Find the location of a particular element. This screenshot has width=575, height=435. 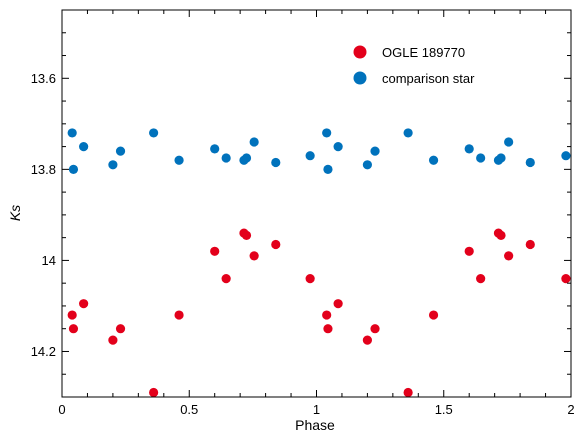

y-tick-label: 14 is located at coordinates (49, 260).